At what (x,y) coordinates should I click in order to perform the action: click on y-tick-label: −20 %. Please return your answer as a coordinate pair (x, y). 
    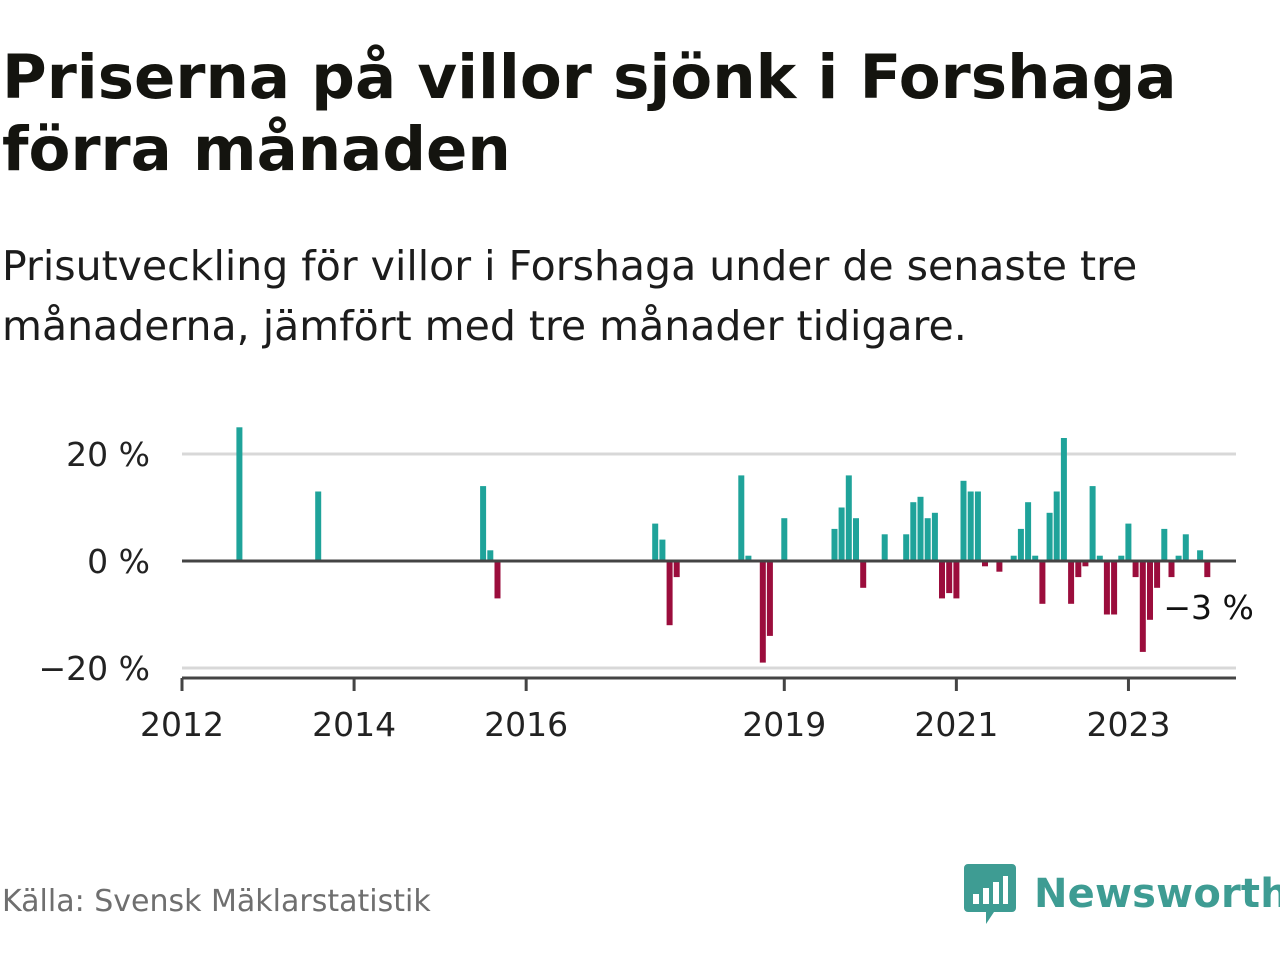
    Looking at the image, I should click on (95, 668).